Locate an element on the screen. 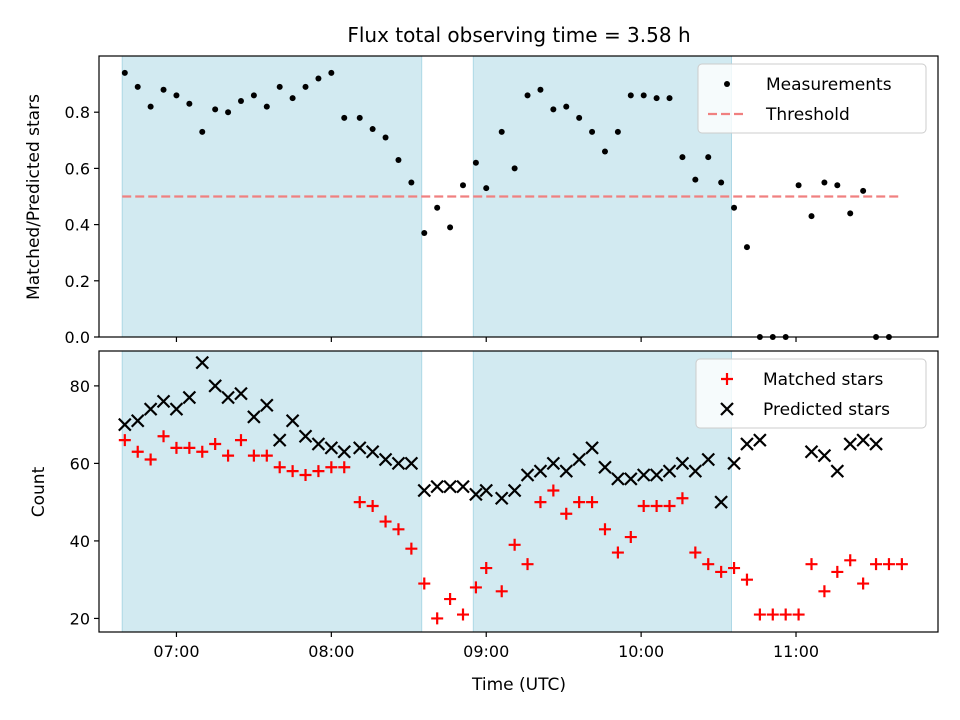  legend-predicted-label: Predicted stars is located at coordinates (826, 410).